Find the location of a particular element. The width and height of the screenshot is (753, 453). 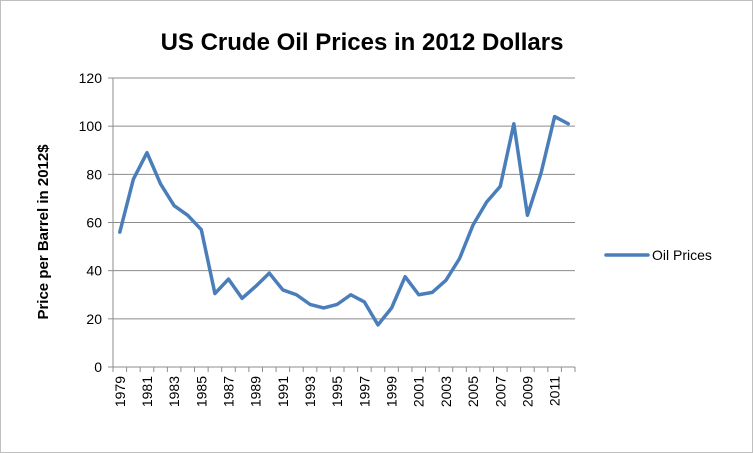

y-axis-label: Price per Barrel in 2012$ is located at coordinates (43, 232).